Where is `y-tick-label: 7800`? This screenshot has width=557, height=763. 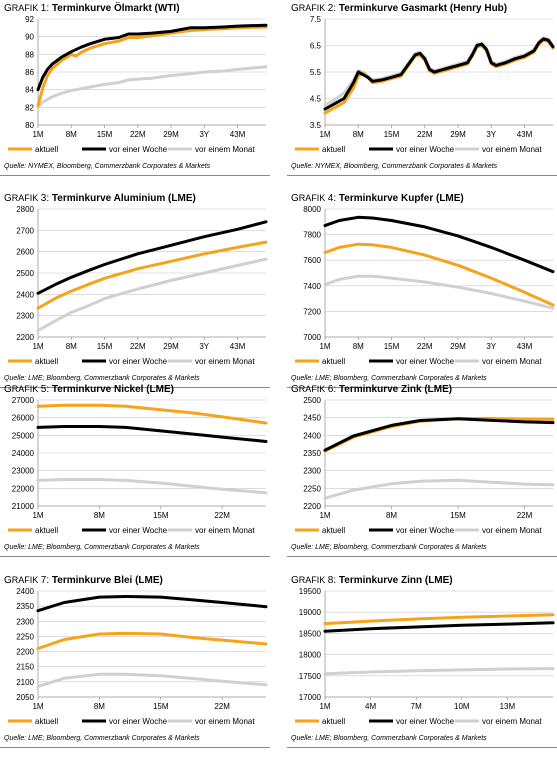 y-tick-label: 7800 is located at coordinates (312, 235).